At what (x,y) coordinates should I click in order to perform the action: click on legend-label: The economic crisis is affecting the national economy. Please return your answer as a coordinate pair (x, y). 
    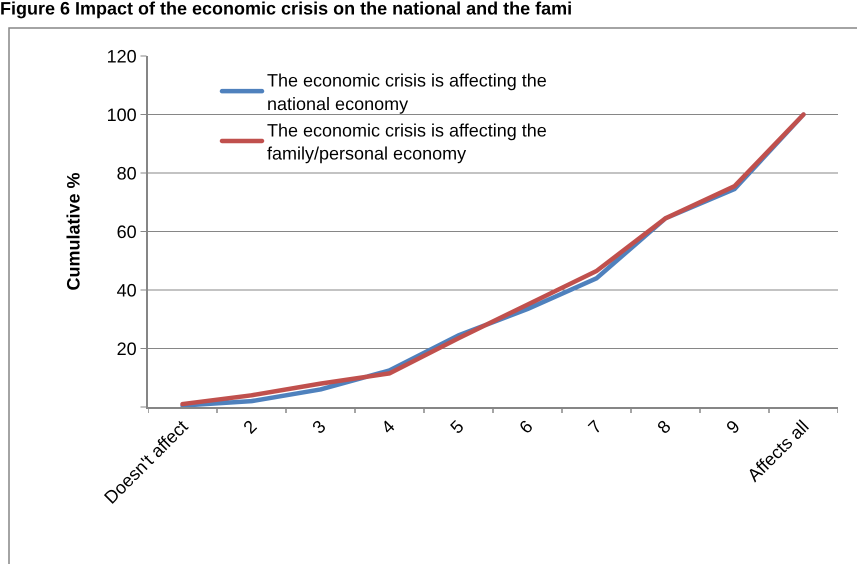
    Looking at the image, I should click on (407, 92).